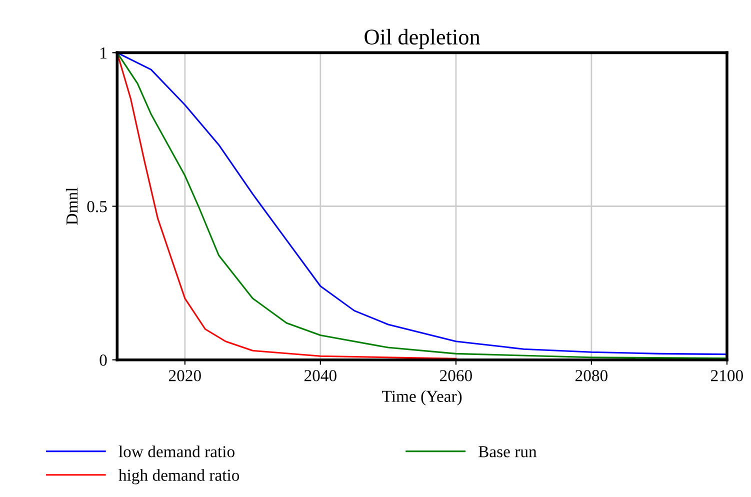 The height and width of the screenshot is (497, 751). Describe the element at coordinates (179, 476) in the screenshot. I see `legend-label: high demand ratio` at that location.